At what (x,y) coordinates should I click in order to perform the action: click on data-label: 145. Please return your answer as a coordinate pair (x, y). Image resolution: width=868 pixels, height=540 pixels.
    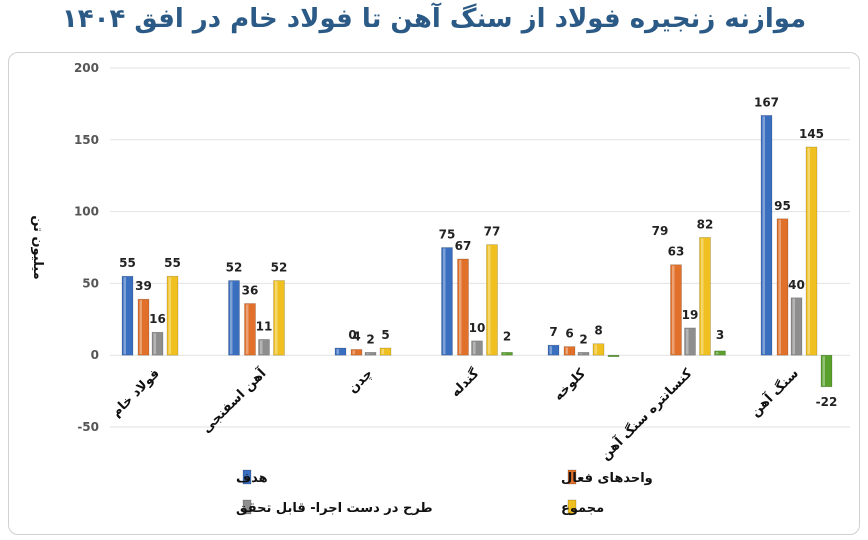
    Looking at the image, I should click on (811, 134).